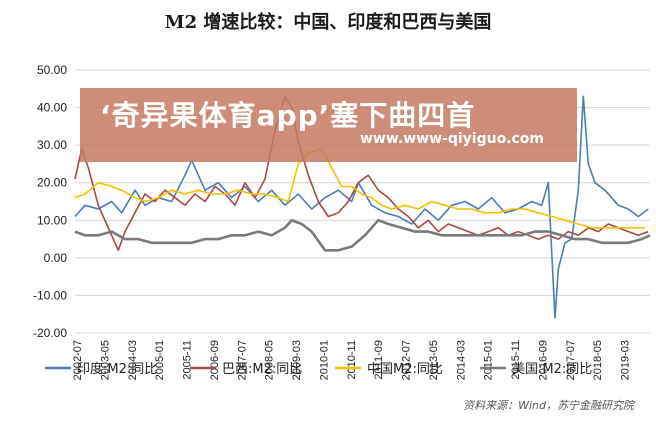  I want to click on x-tick-label: 2010-11, so click(352, 360).